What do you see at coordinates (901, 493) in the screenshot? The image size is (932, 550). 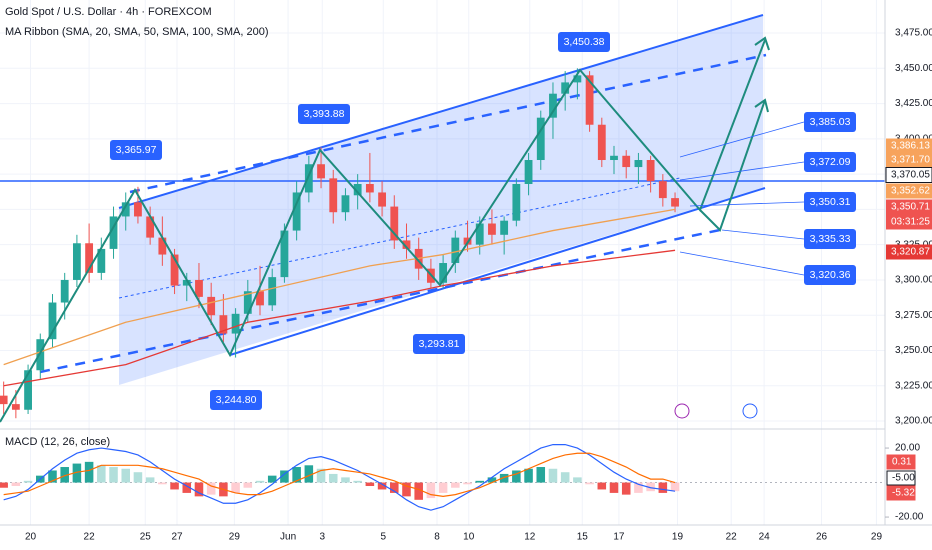 I see `macd-value-box` at bounding box center [901, 493].